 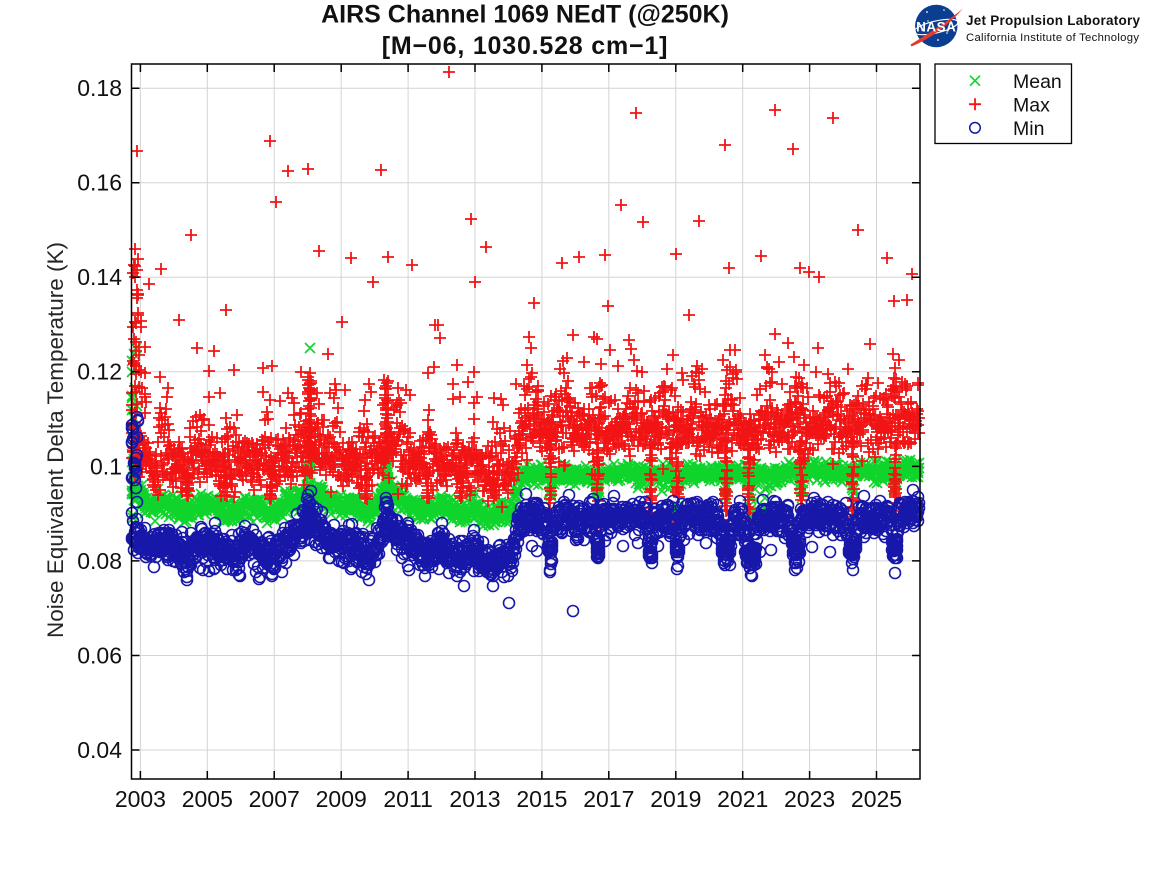 What do you see at coordinates (99, 277) in the screenshot?
I see `svg-text: 0.14` at bounding box center [99, 277].